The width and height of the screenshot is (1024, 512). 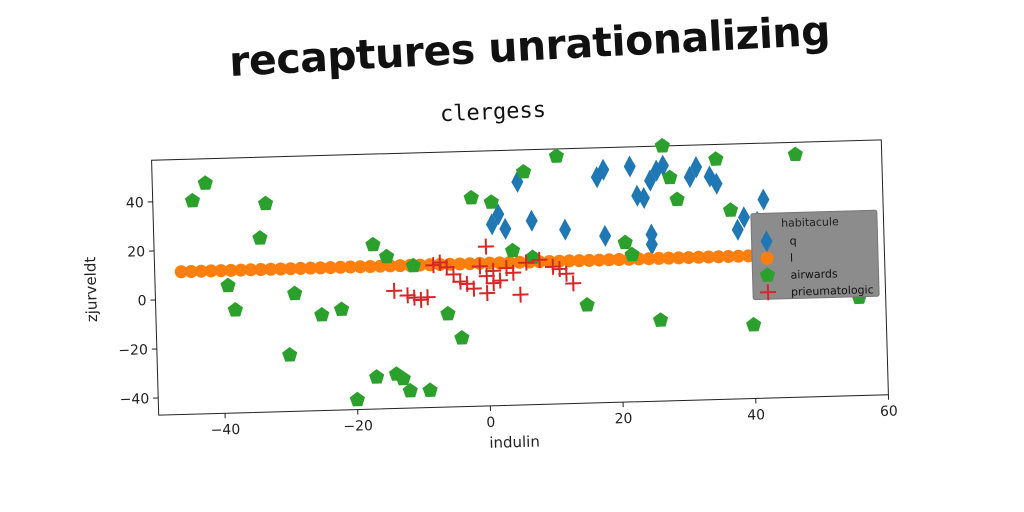 What do you see at coordinates (832, 290) in the screenshot?
I see `legend-label-prieumatologic: prieumatologic` at bounding box center [832, 290].